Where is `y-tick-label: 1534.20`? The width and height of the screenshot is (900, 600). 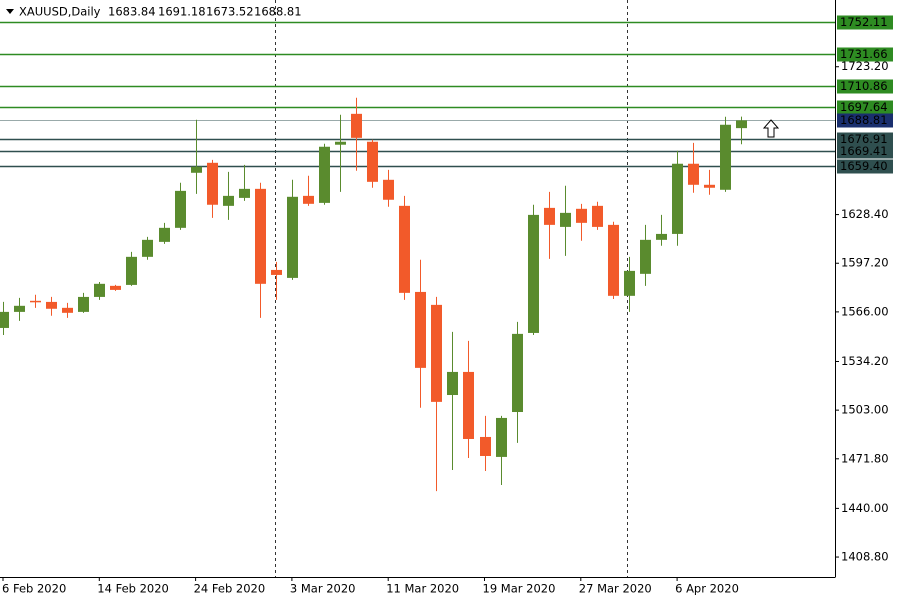 y-tick-label: 1534.20 is located at coordinates (865, 361).